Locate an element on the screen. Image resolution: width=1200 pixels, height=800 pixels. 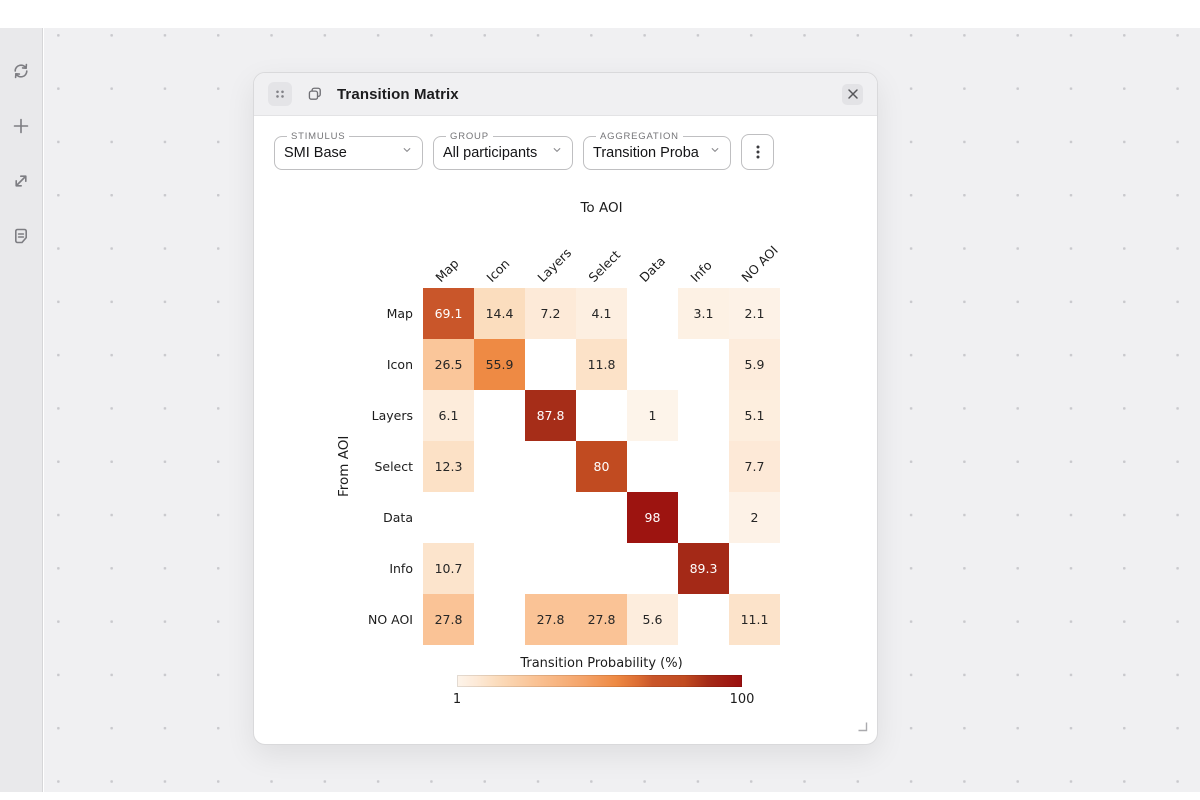
panel-title: Transition Matrix is located at coordinates (398, 94).